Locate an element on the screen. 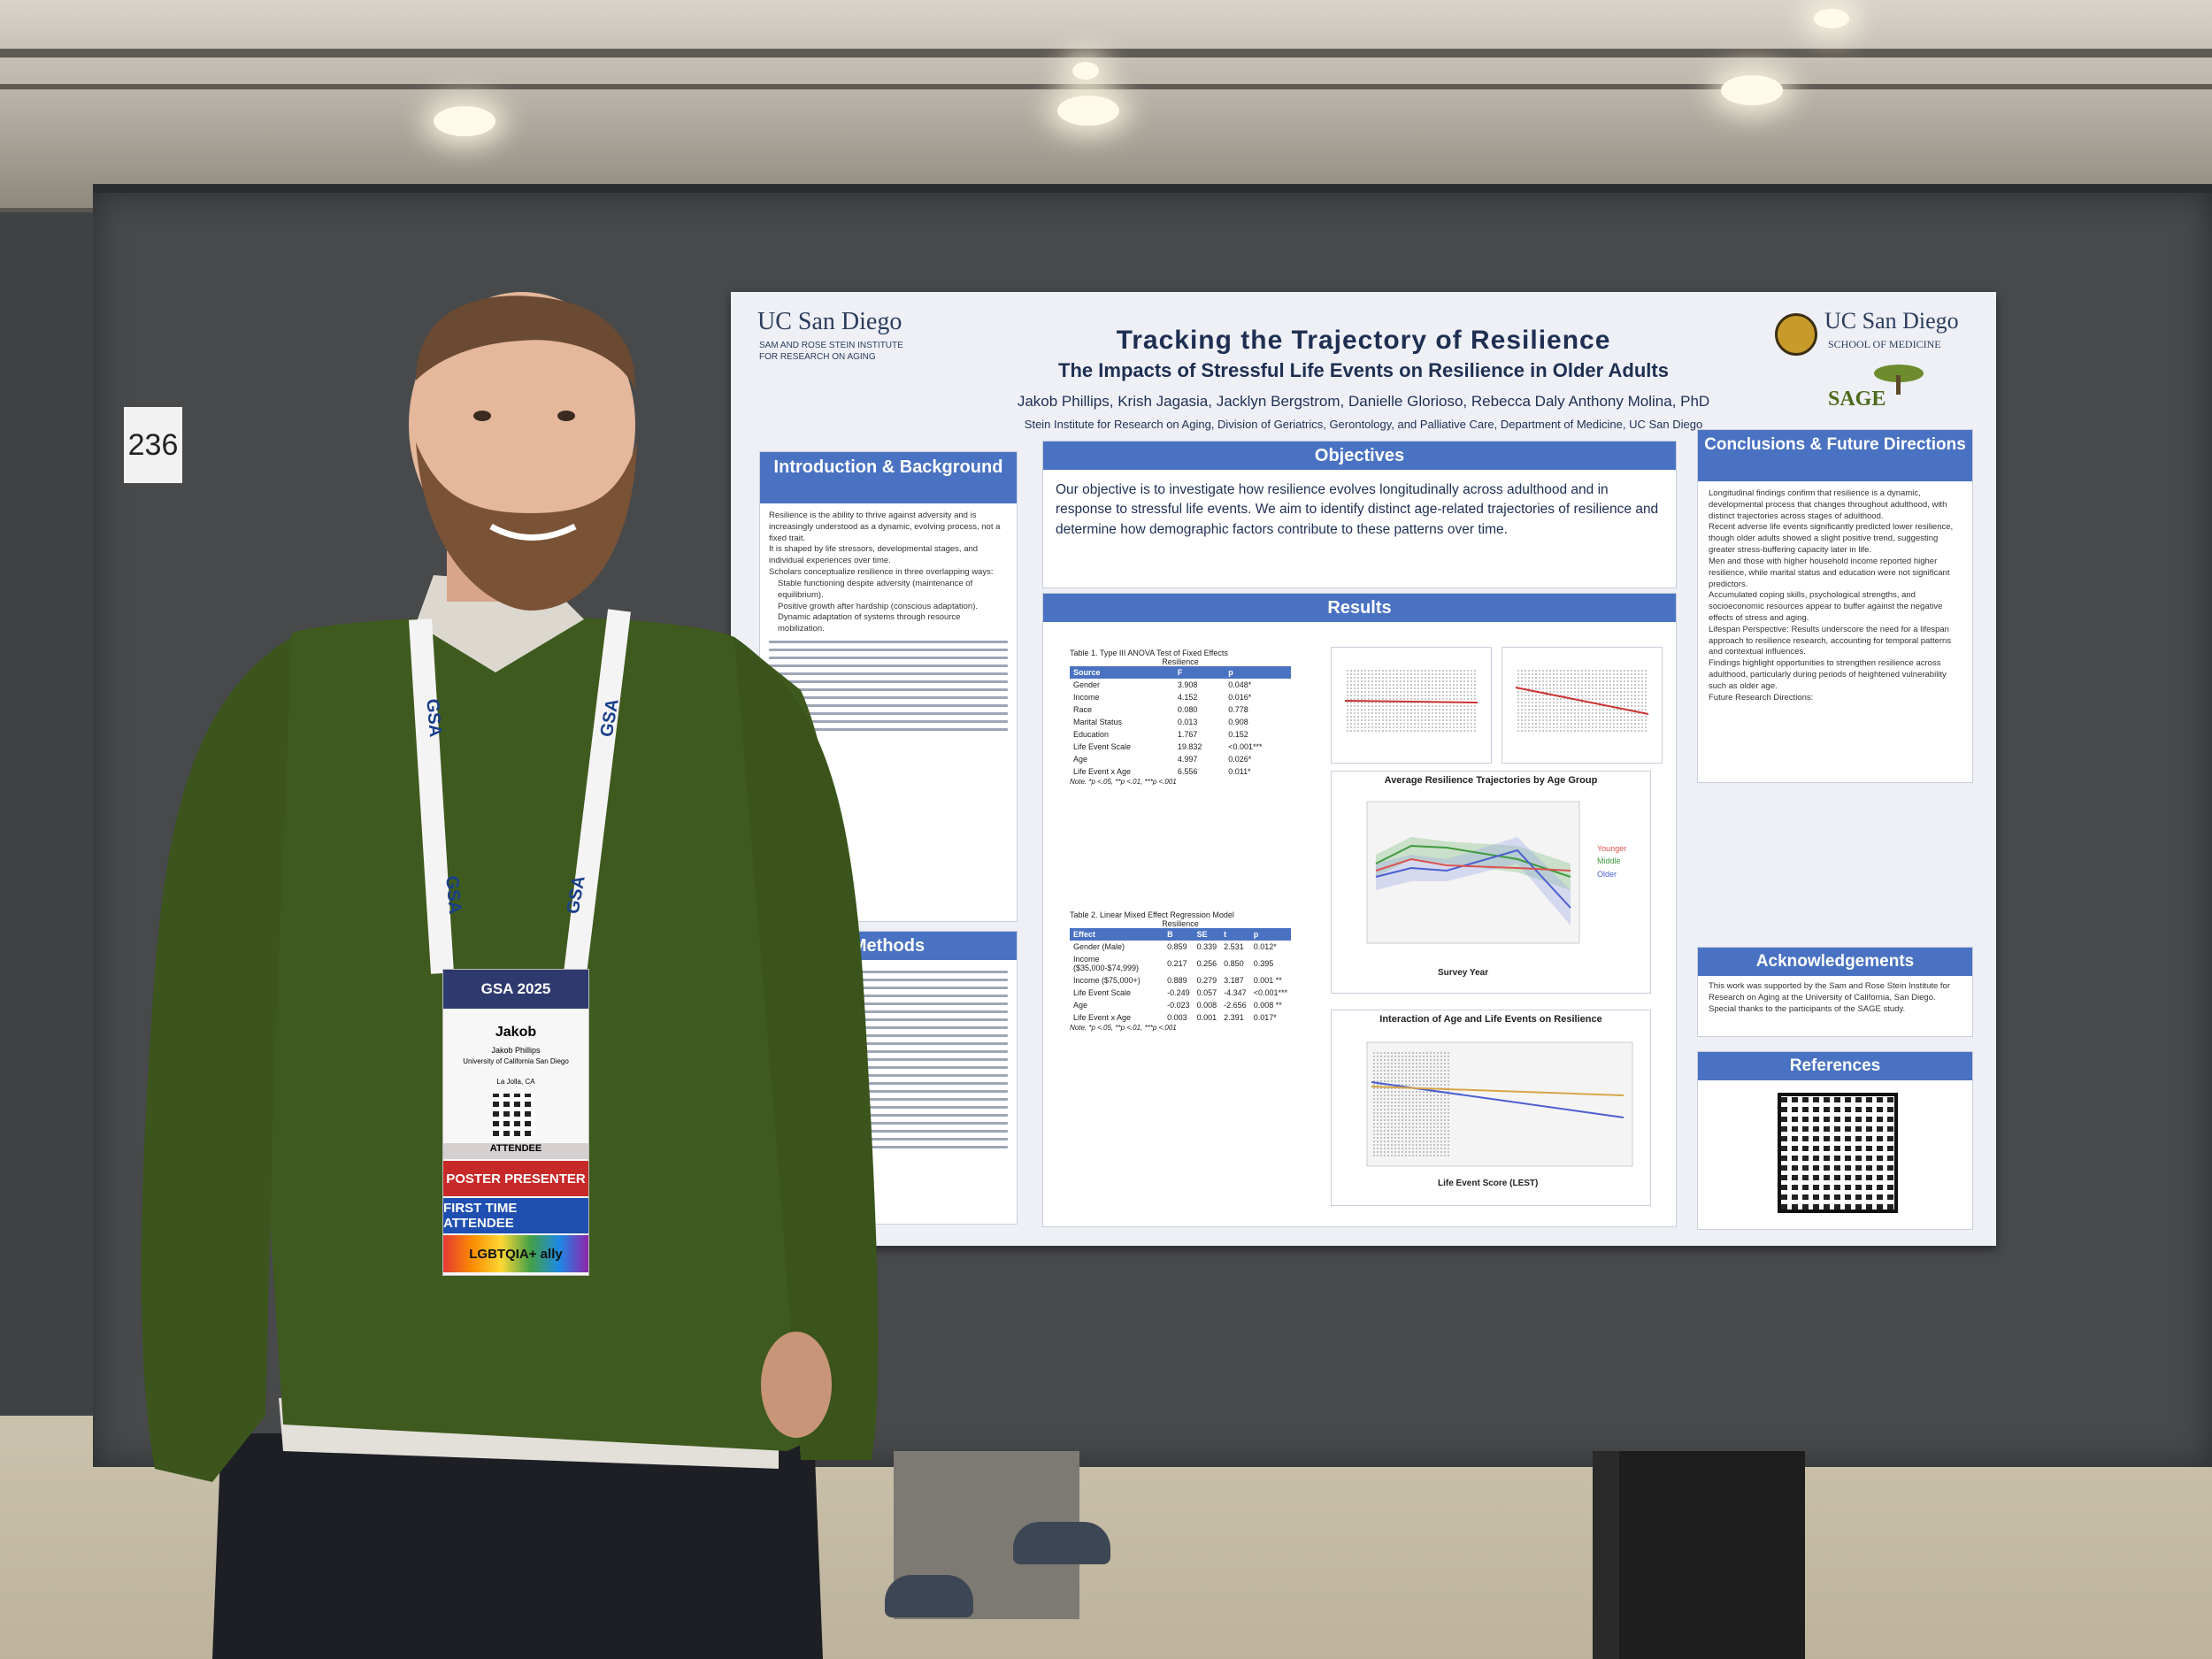  cell: -0.023 is located at coordinates (1179, 1006).